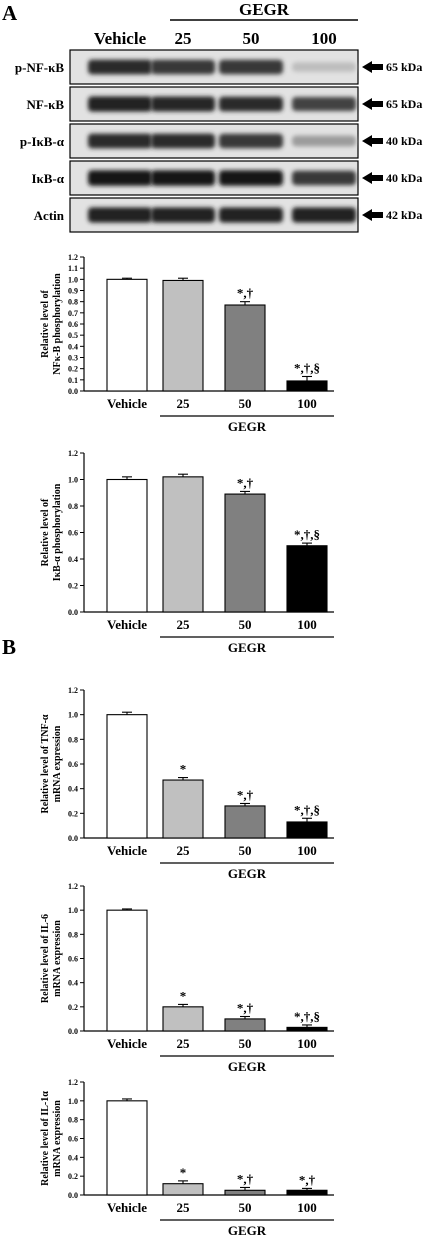  What do you see at coordinates (9, 647) in the screenshot?
I see `panel-letter-b: B` at bounding box center [9, 647].